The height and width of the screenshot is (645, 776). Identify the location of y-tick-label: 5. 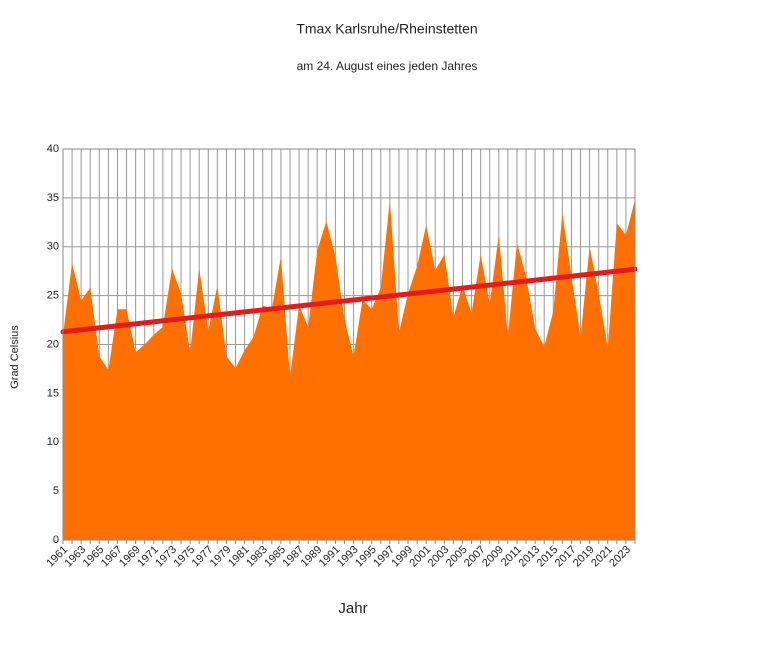
(56, 491).